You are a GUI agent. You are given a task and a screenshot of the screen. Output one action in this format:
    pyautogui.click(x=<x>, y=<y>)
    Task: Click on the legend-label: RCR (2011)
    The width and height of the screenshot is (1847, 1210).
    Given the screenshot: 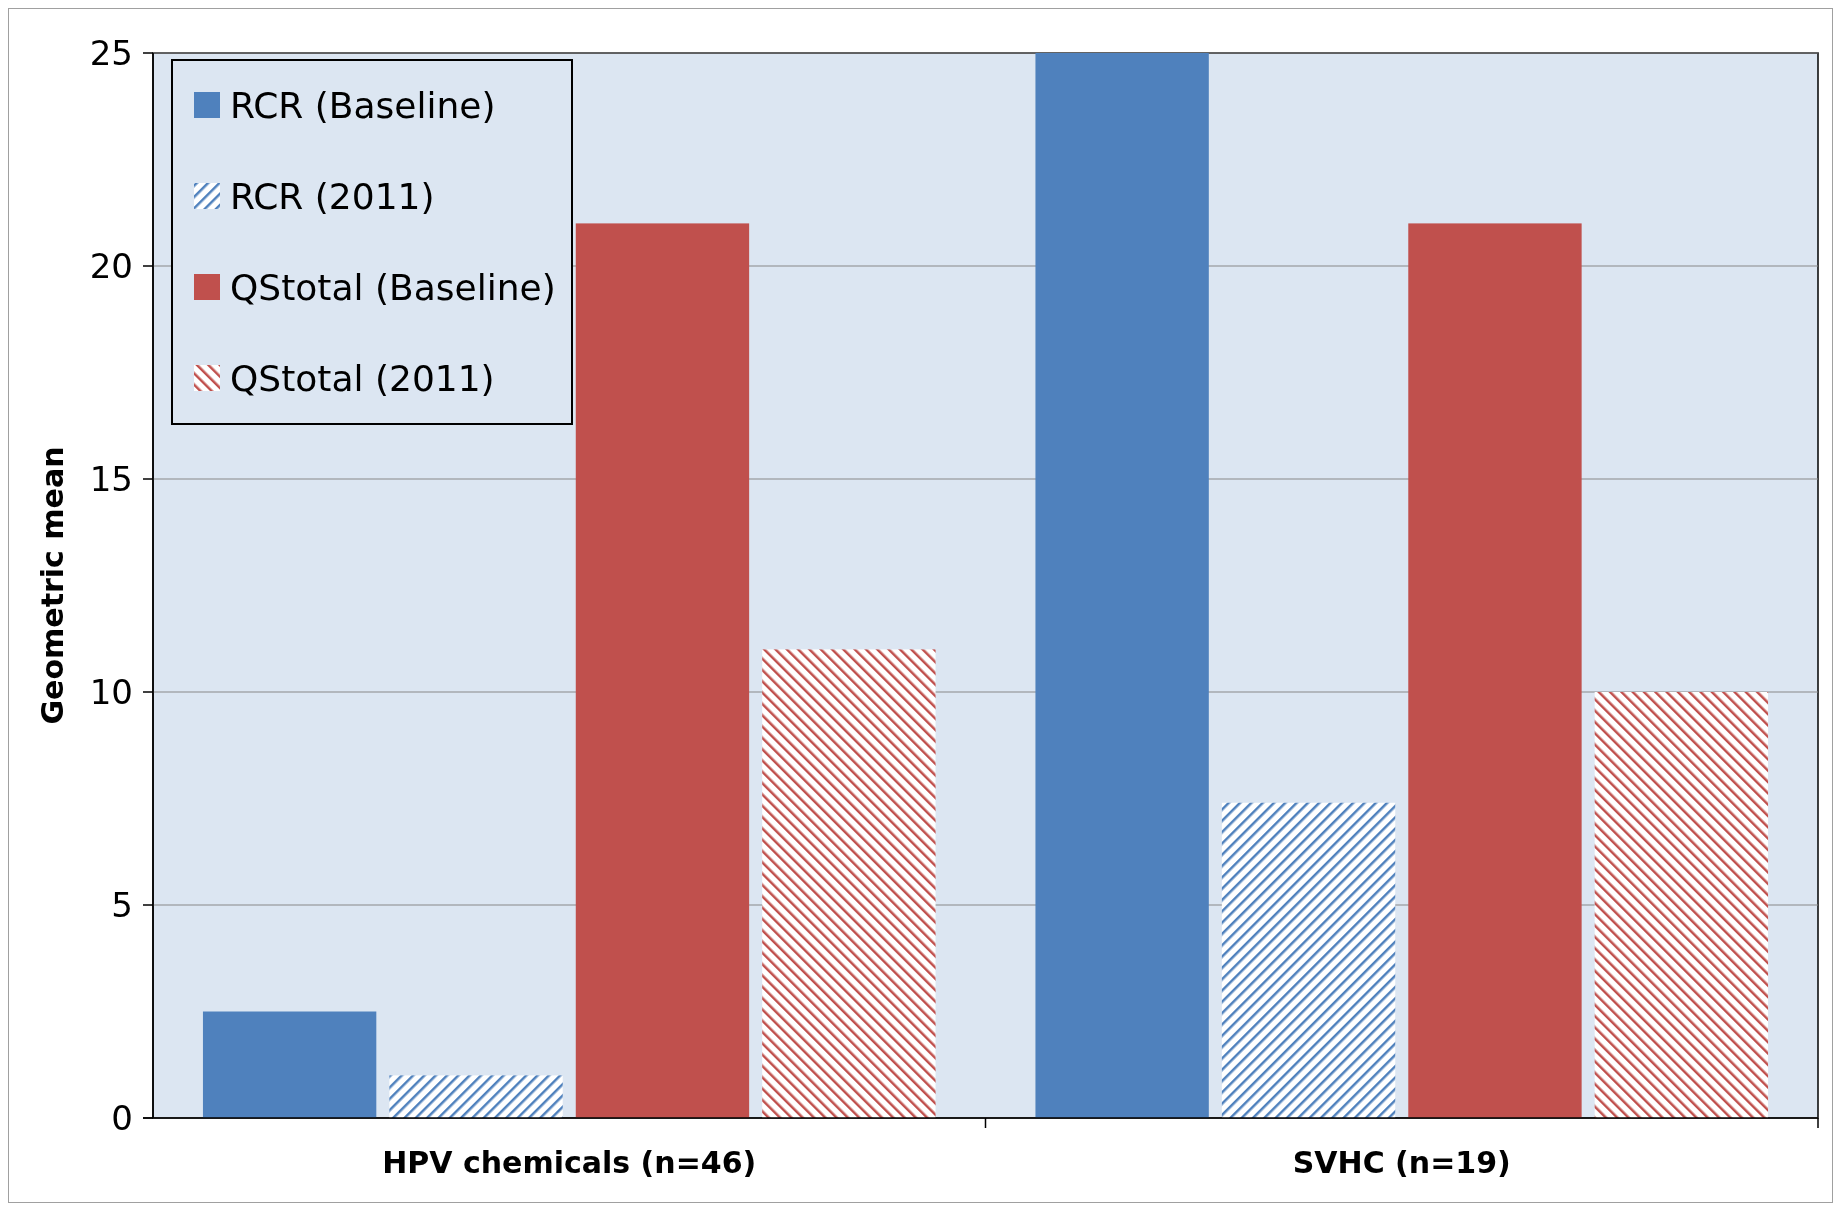 What is the action you would take?
    pyautogui.click(x=332, y=196)
    